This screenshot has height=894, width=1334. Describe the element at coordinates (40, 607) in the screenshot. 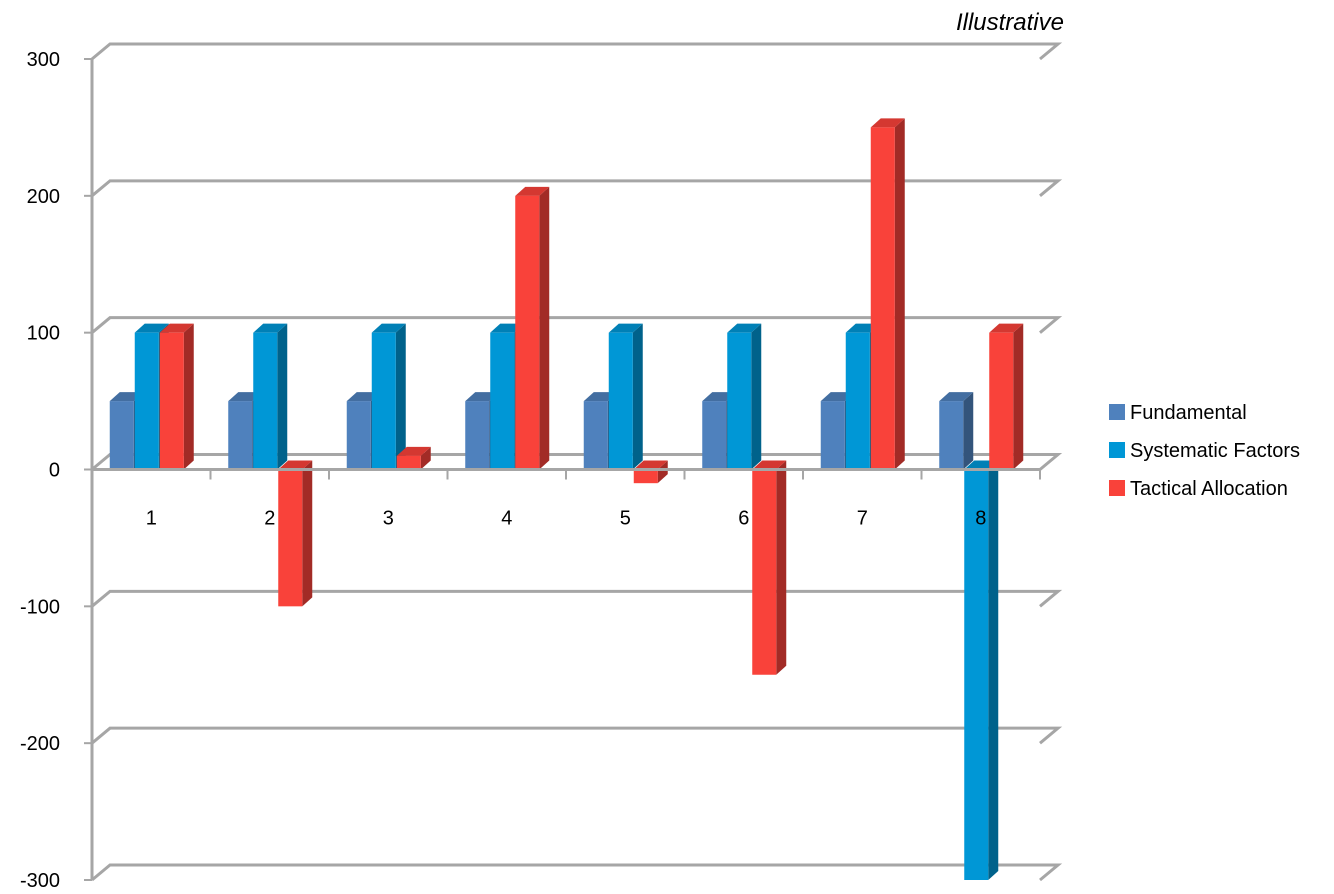

I see `y-tick-label: -100` at that location.